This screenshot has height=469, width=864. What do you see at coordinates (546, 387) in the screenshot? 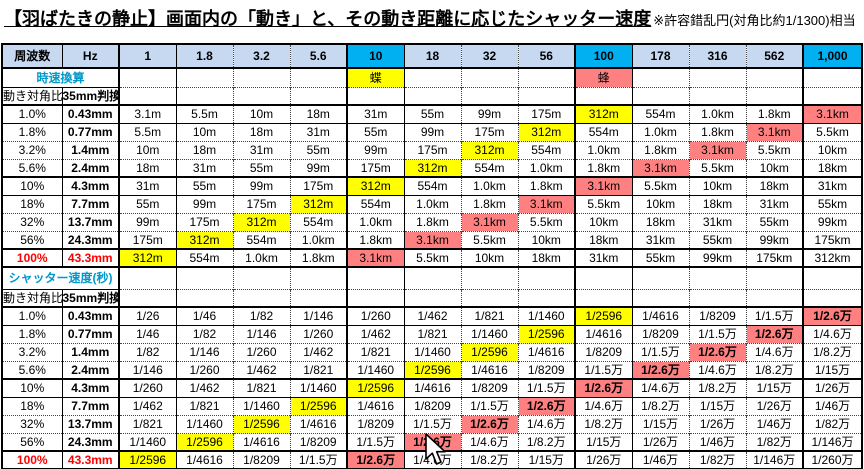
I see `shutter-speed-cell: 1/1.5万` at bounding box center [546, 387].